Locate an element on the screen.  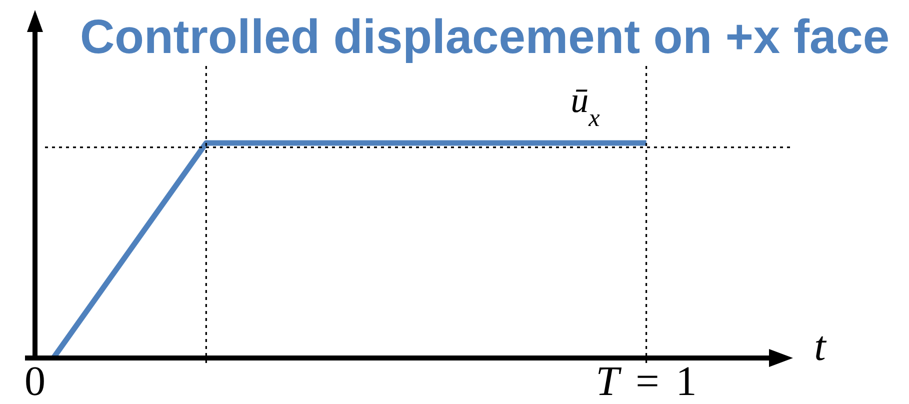
x-tick-label: T = 1 is located at coordinates (646, 381).